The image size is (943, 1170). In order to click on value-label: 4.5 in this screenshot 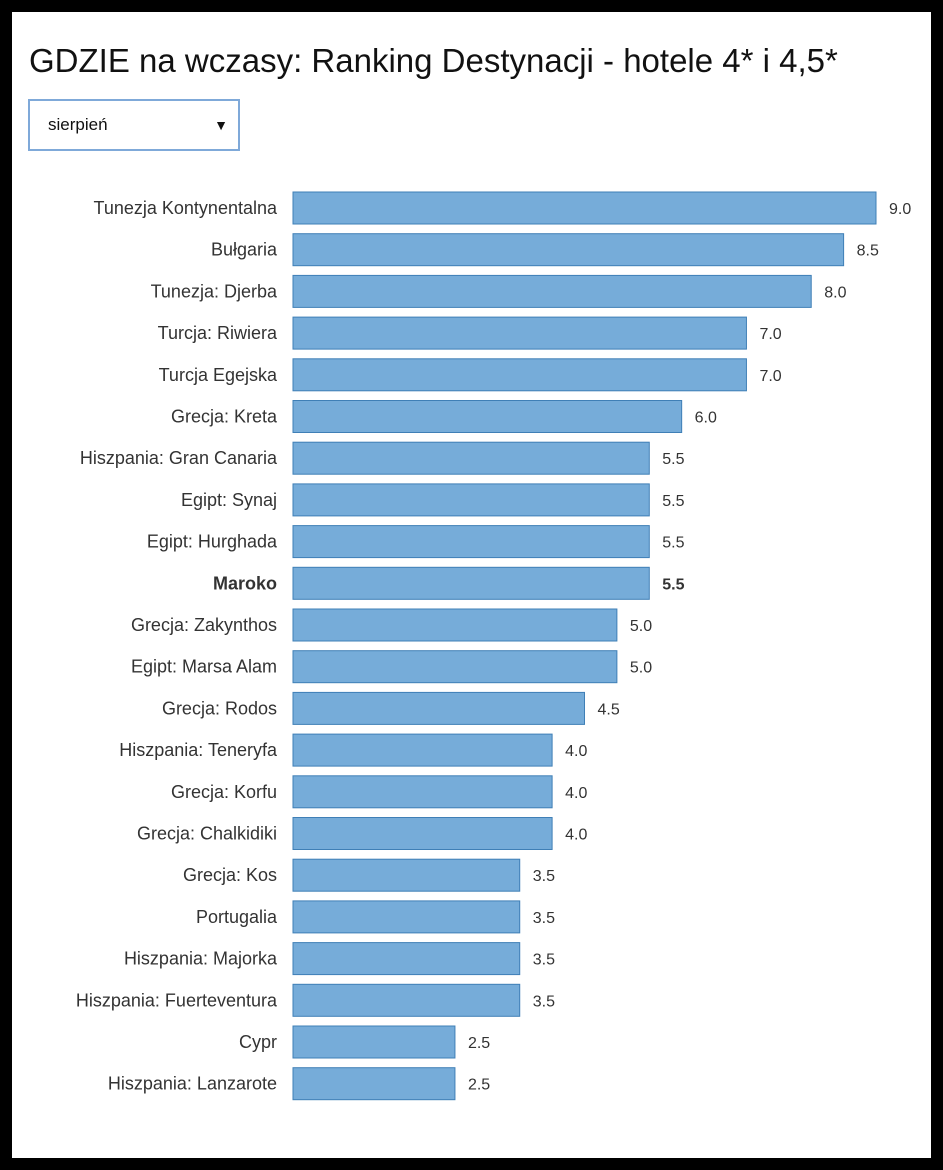, I will do `click(609, 709)`.